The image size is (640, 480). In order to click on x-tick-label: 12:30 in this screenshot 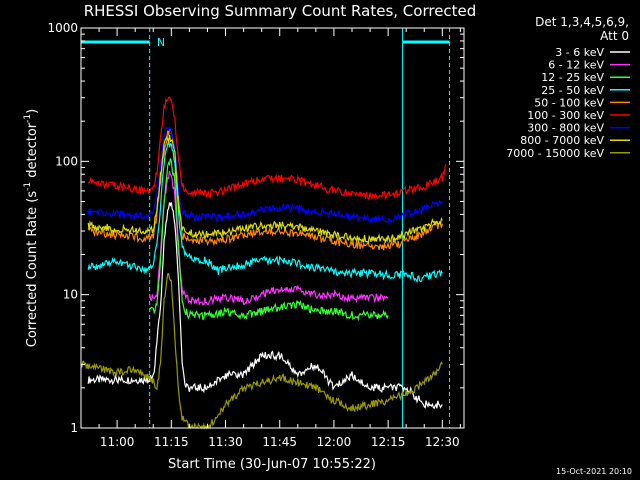, I will do `click(442, 442)`.